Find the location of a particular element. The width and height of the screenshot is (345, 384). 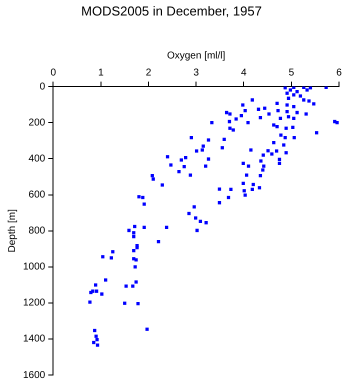

x-axis-title: Oxygen [ml/l] is located at coordinates (196, 56).